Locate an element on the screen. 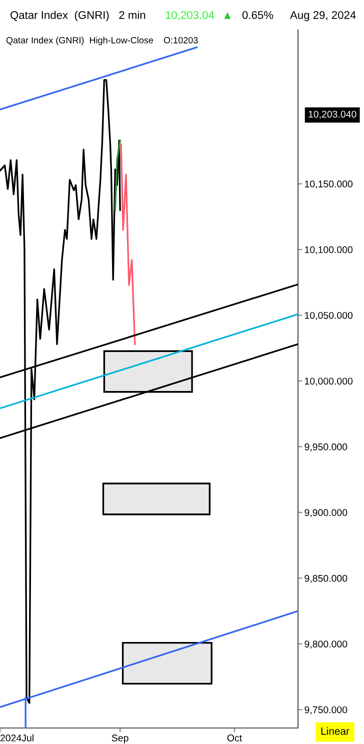 Image resolution: width=364 pixels, height=744 pixels. x-tick-label: 2024Jul is located at coordinates (17, 738).